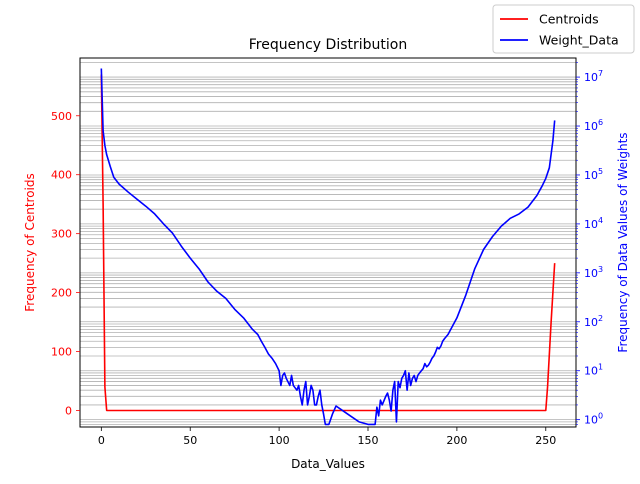  Describe the element at coordinates (101, 440) in the screenshot. I see `x-tick-label: 0` at that location.